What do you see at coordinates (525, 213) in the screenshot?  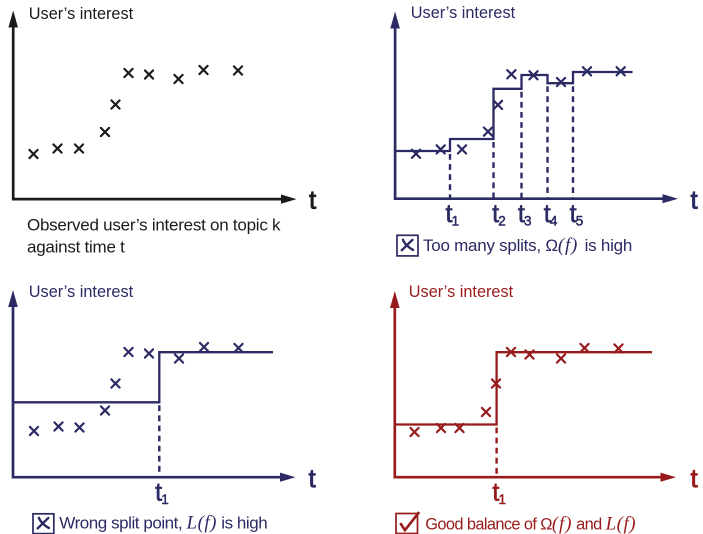 I see `svg-text: t3` at bounding box center [525, 213].